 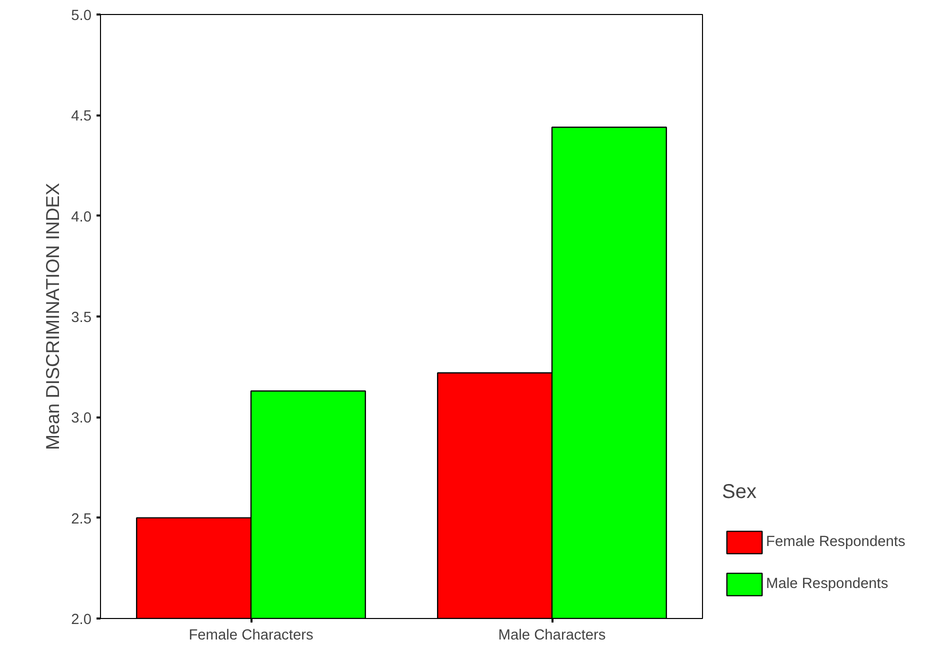 What do you see at coordinates (53, 316) in the screenshot?
I see `y-axis-title: Mean DISCRIMINATION INDEX` at bounding box center [53, 316].